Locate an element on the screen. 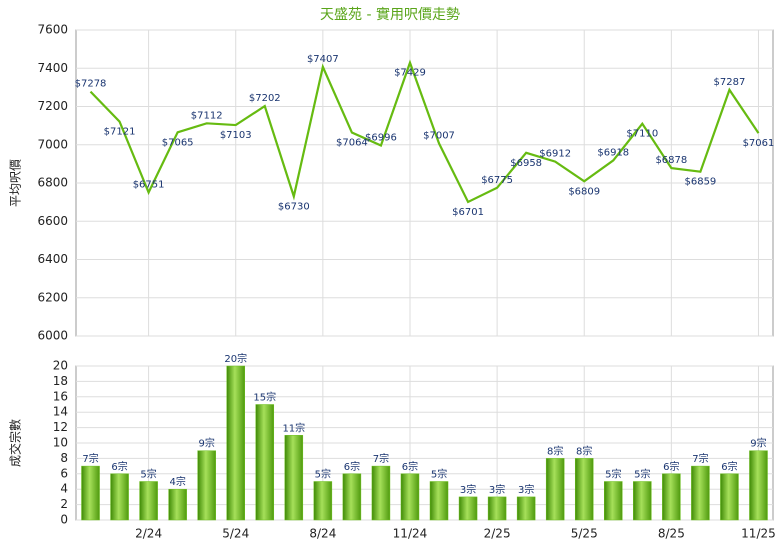  x-tick-label: 11/24 is located at coordinates (410, 534).